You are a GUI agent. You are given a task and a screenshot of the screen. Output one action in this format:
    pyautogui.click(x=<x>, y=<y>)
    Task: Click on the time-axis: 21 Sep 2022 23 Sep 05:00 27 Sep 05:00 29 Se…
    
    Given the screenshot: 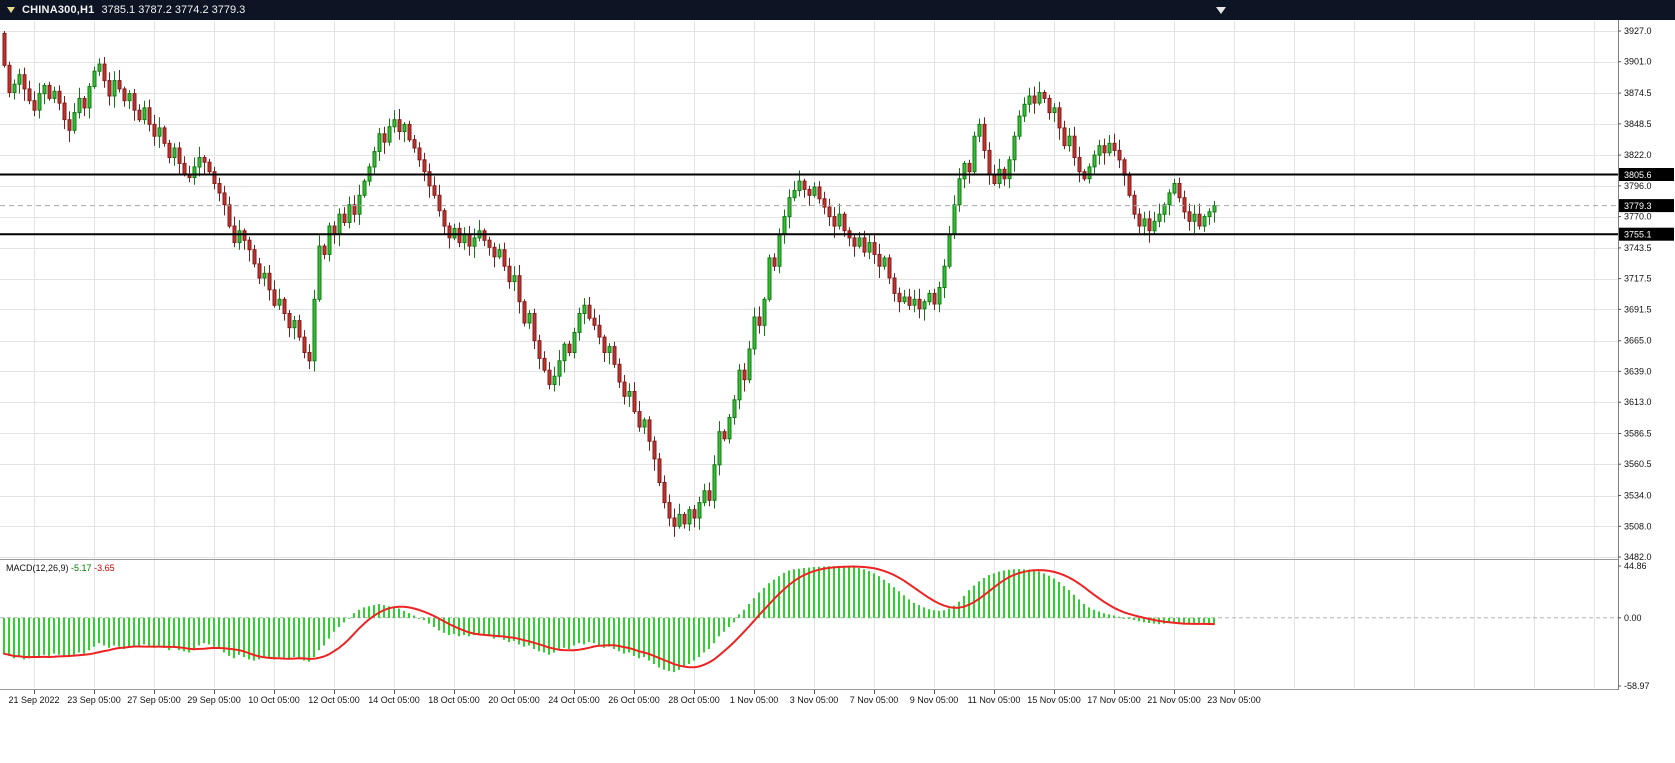 What is the action you would take?
    pyautogui.click(x=634, y=697)
    